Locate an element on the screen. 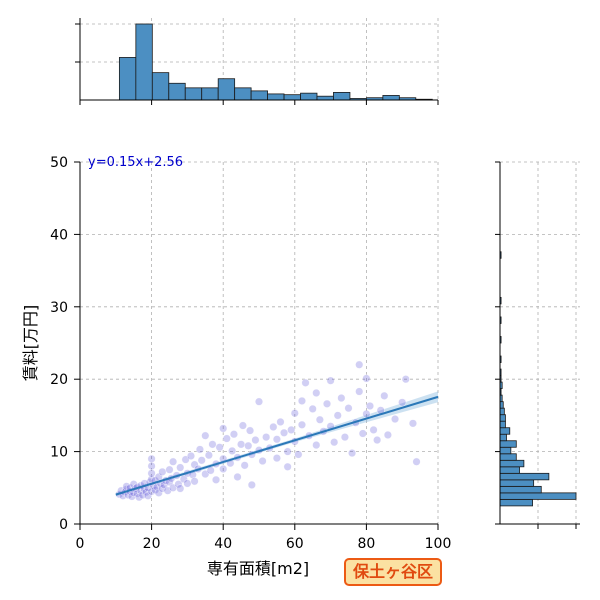  y-tick-label: 20 is located at coordinates (59, 380).